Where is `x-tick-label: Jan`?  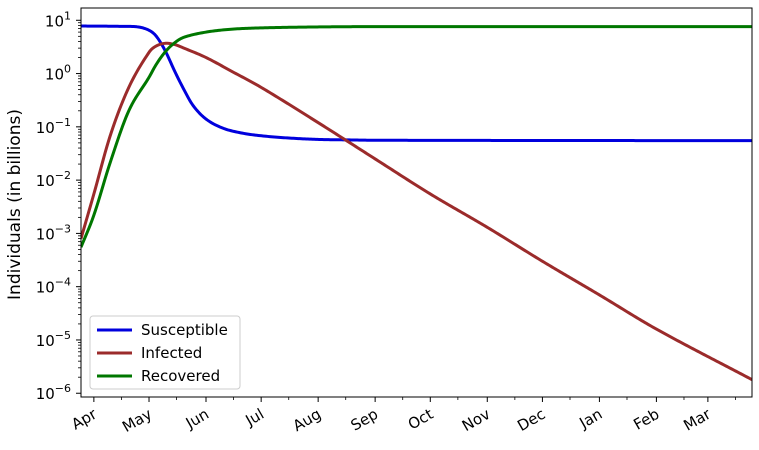 x-tick-label: Jan is located at coordinates (591, 419).